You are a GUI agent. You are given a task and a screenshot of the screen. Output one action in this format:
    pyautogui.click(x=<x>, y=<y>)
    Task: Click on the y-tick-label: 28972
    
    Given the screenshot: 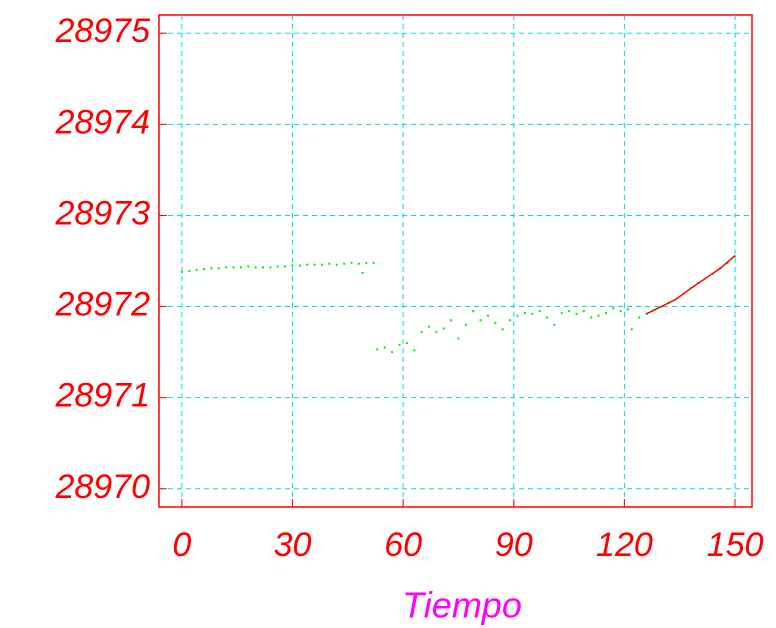 What is the action you would take?
    pyautogui.click(x=102, y=305)
    